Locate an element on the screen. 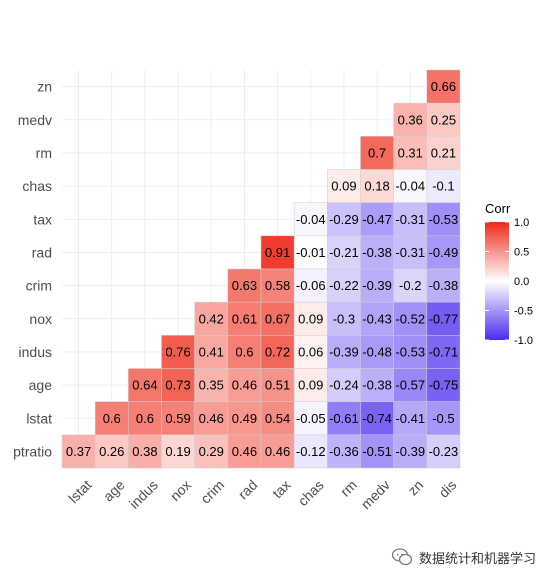 Image resolution: width=550 pixels, height=580 pixels. cell-value-label: -0.31 is located at coordinates (410, 252).